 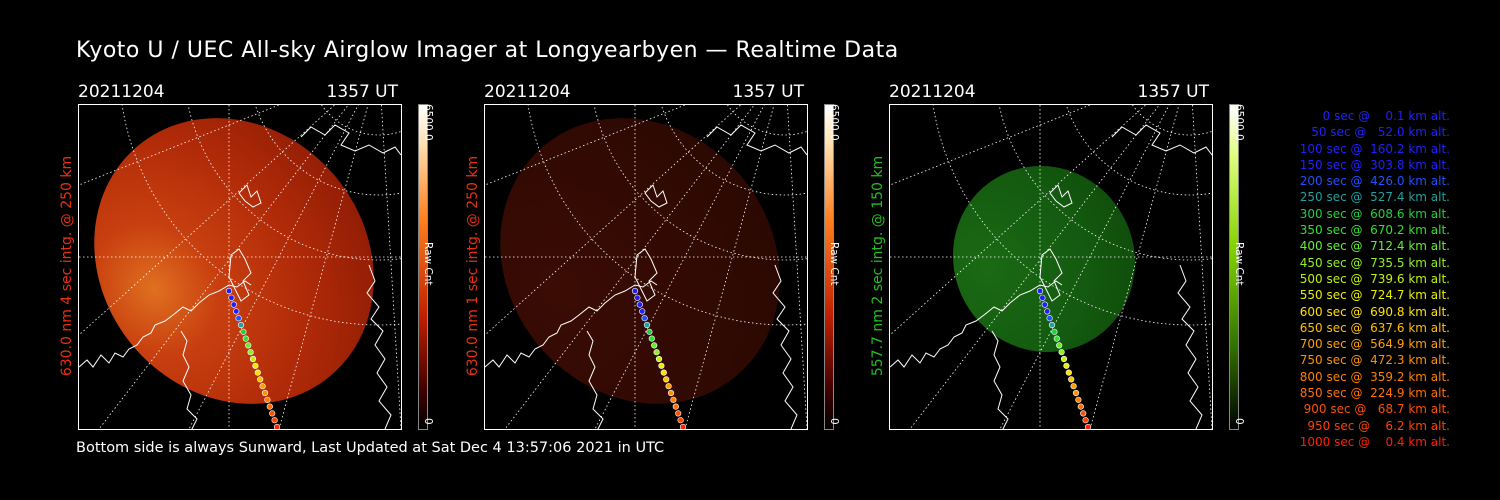 What do you see at coordinates (1380, 116) in the screenshot?
I see `legend-entry: 0 sec @ 0.1 km alt.` at bounding box center [1380, 116].